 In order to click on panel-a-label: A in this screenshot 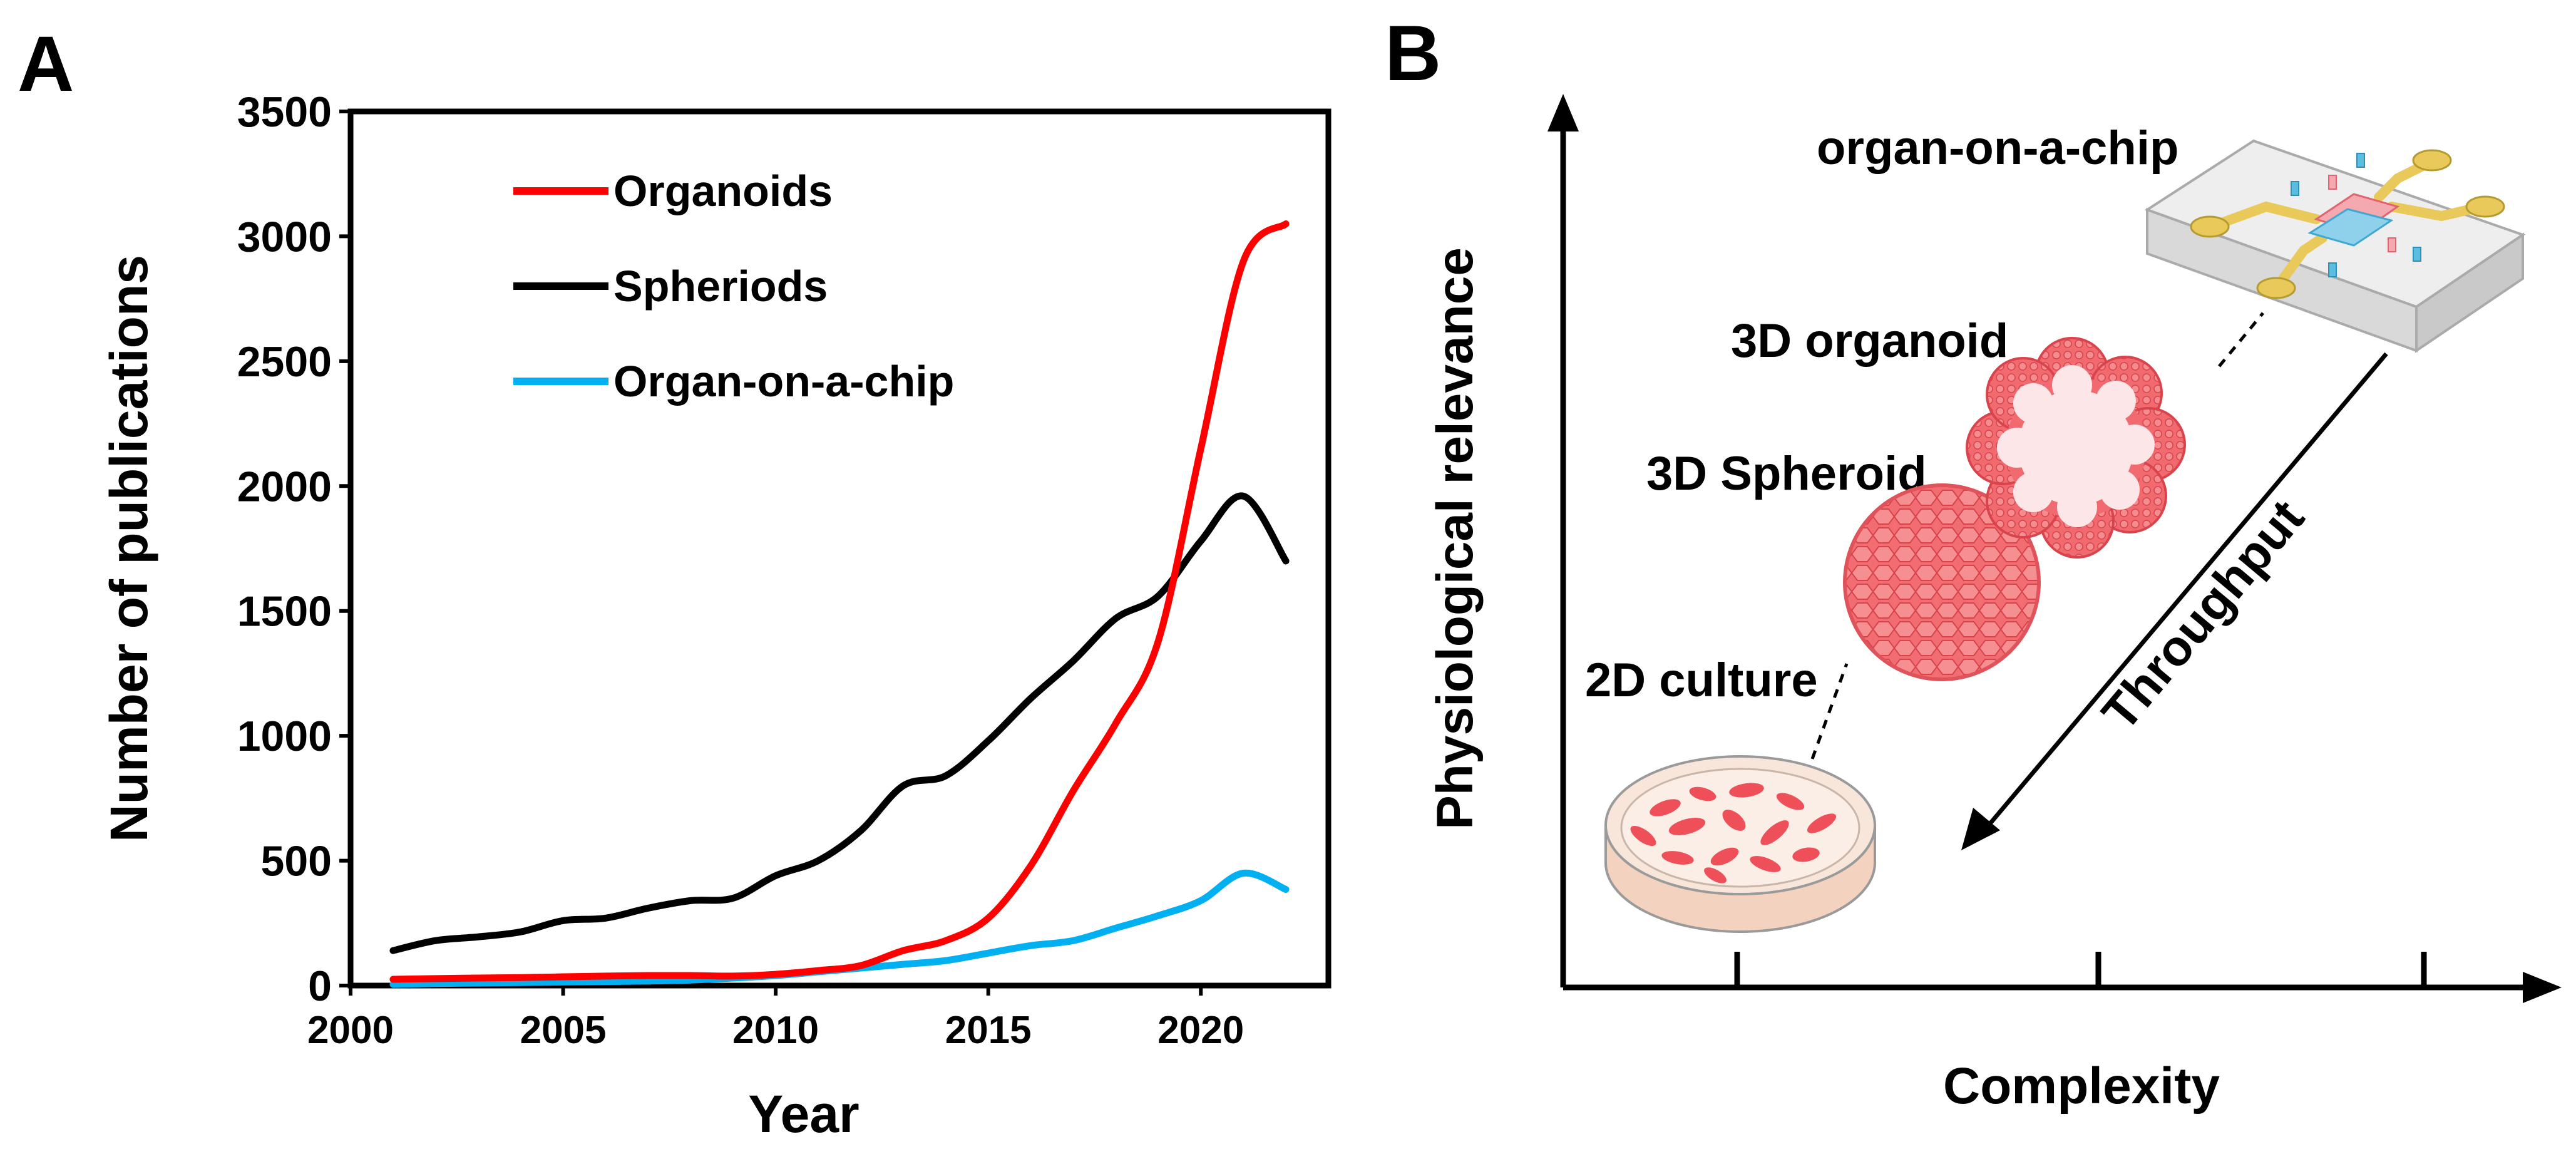, I will do `click(46, 64)`.